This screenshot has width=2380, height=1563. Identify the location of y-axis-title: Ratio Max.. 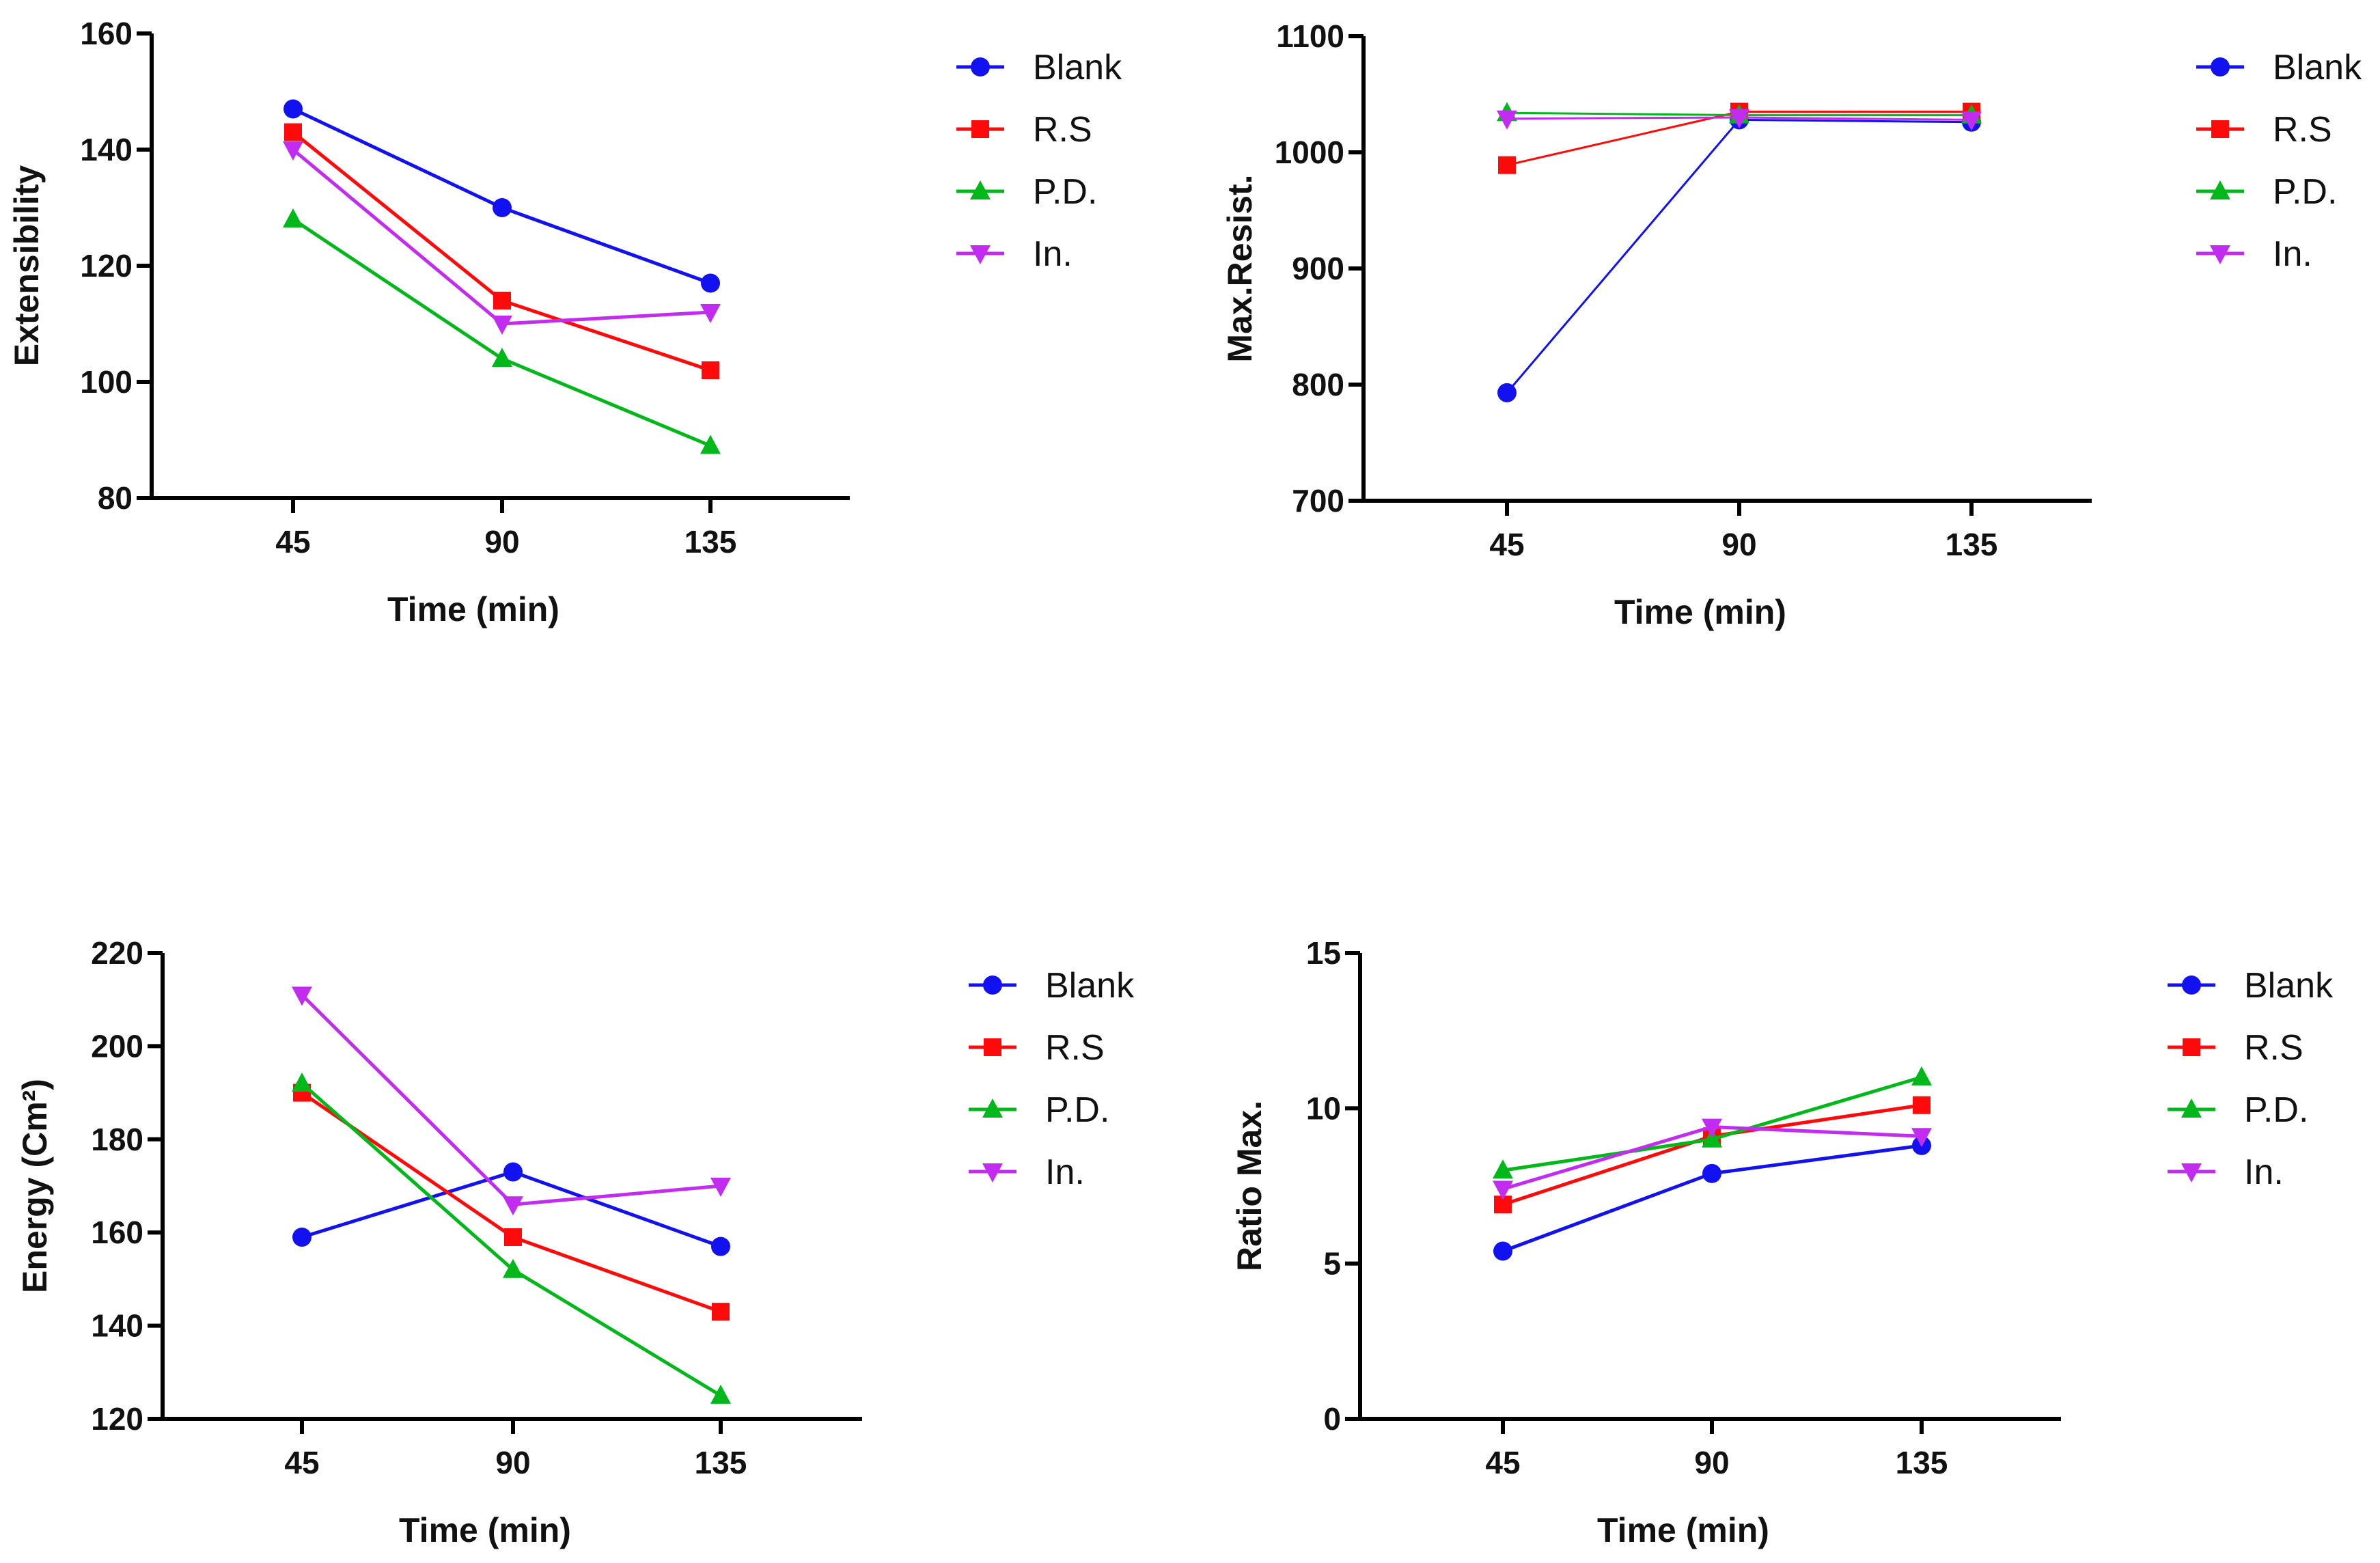
(1249, 1186).